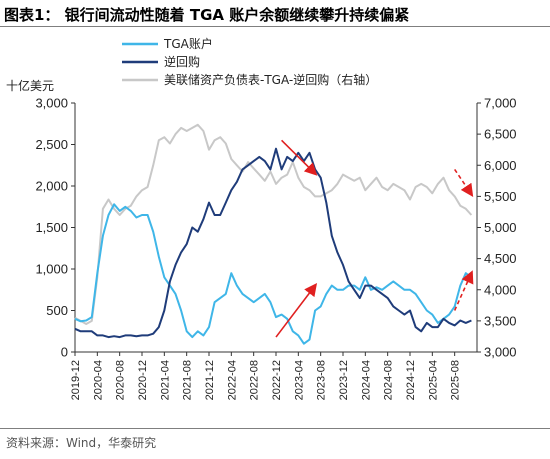  What do you see at coordinates (255, 380) in the screenshot?
I see `x-tick-label: 2022-08` at bounding box center [255, 380].